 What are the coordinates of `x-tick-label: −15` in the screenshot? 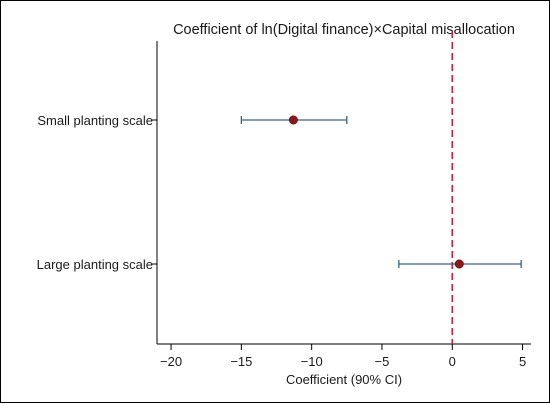 It's located at (241, 361).